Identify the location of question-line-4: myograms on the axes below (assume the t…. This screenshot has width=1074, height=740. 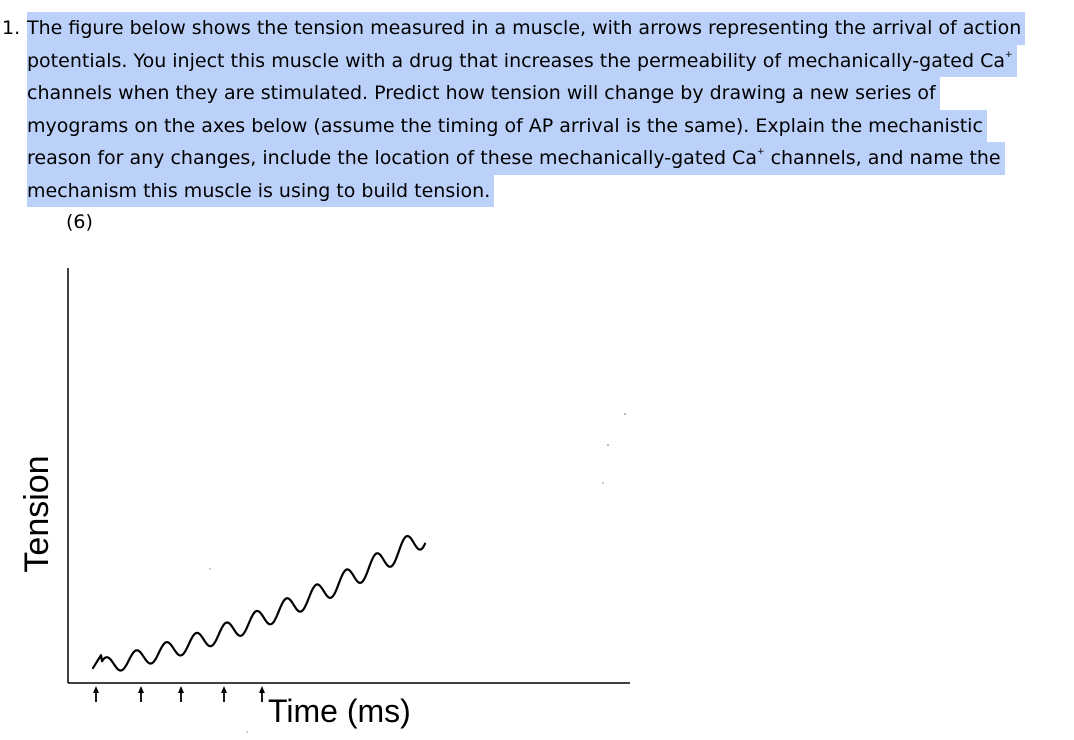
(507, 125).